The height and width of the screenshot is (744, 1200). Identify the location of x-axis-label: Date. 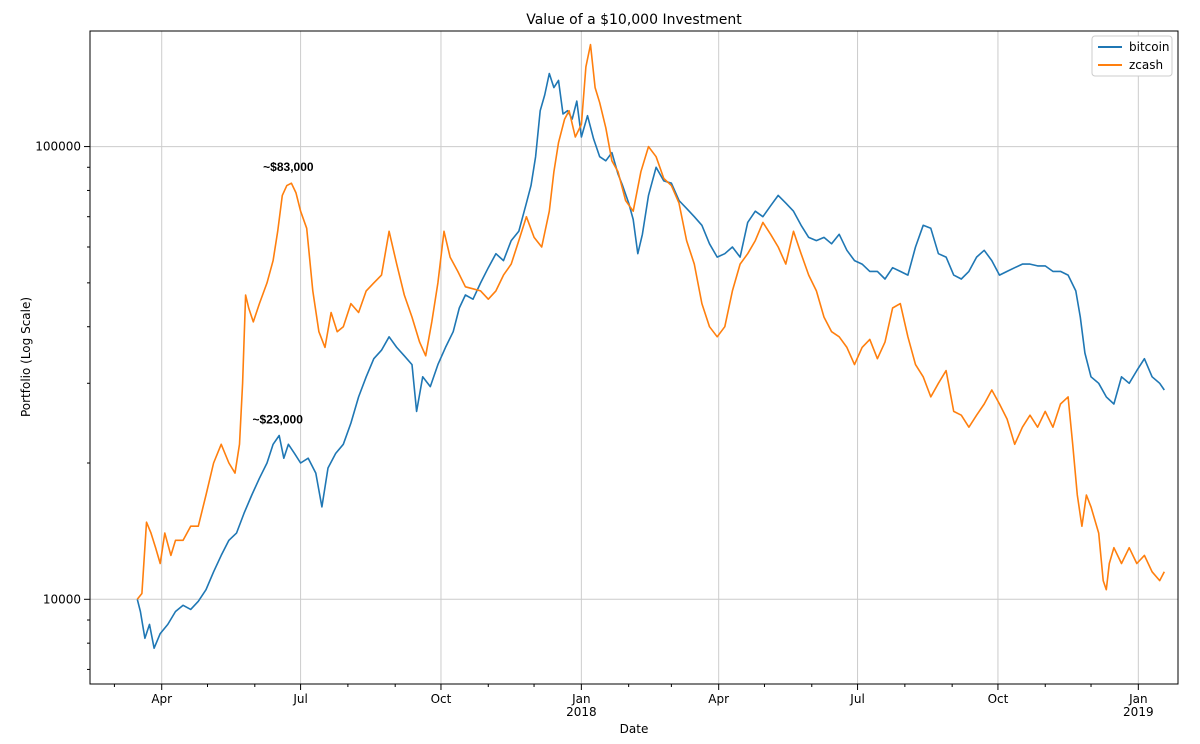
(634, 729).